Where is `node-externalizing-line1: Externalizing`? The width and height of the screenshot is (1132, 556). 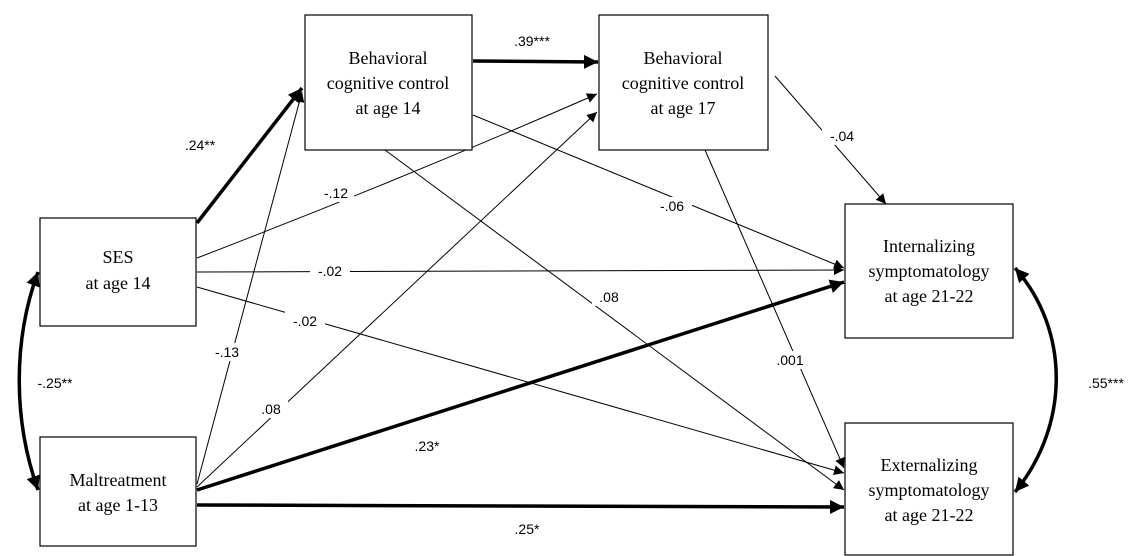
node-externalizing-line1: Externalizing is located at coordinates (929, 465).